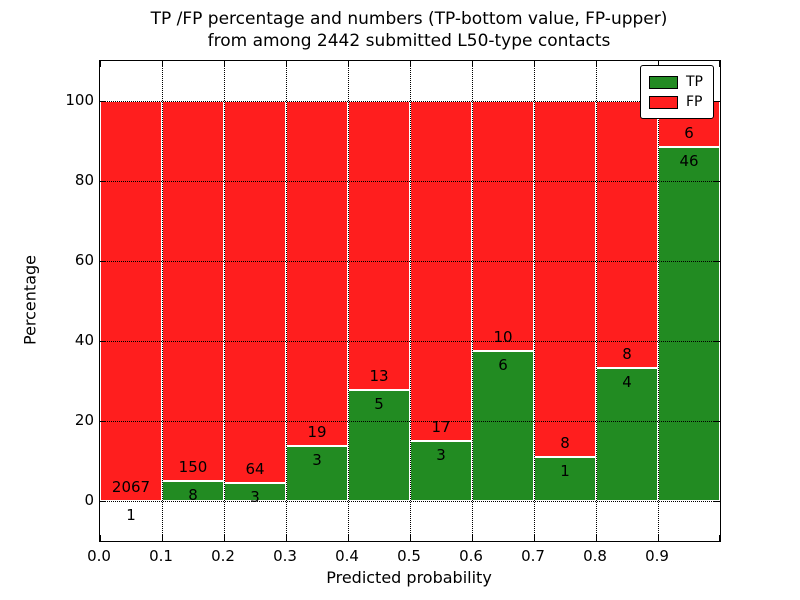  Describe the element at coordinates (694, 102) in the screenshot. I see `fp-legend-label: FP` at that location.